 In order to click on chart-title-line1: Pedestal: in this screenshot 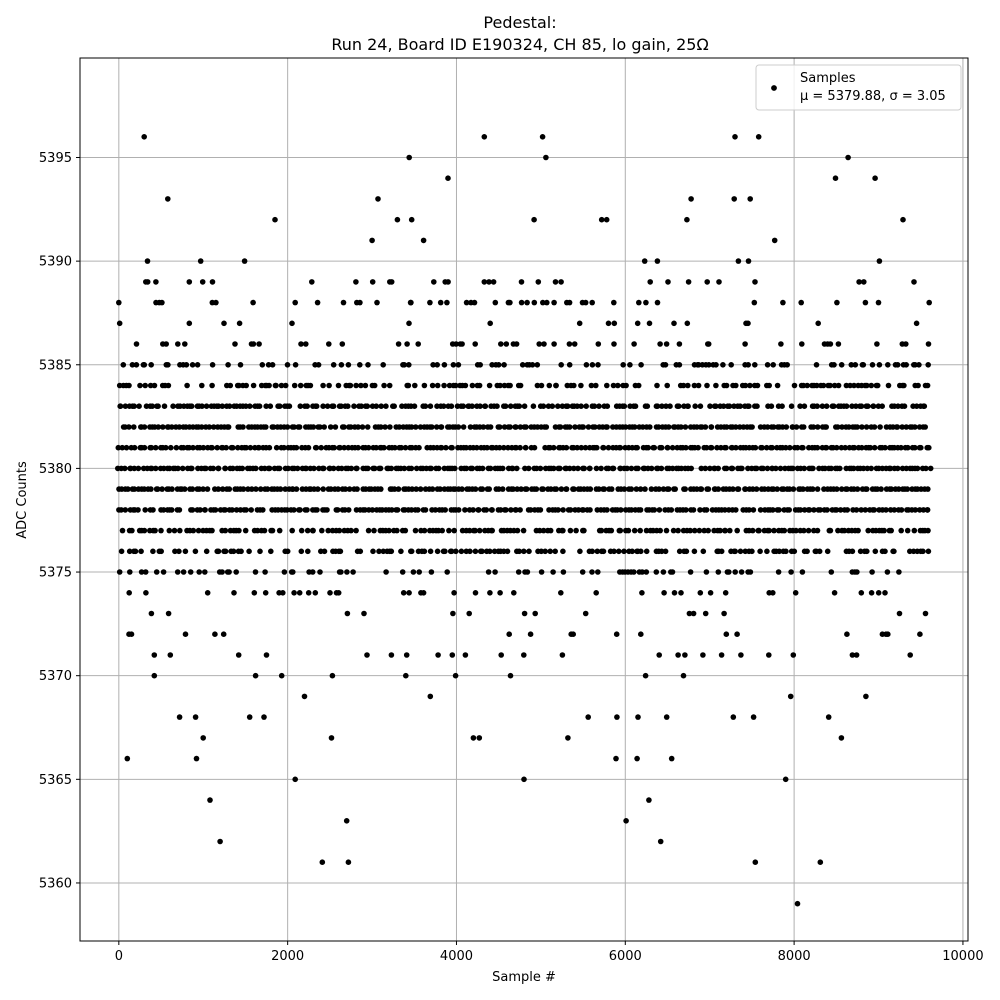, I will do `click(519, 22)`.